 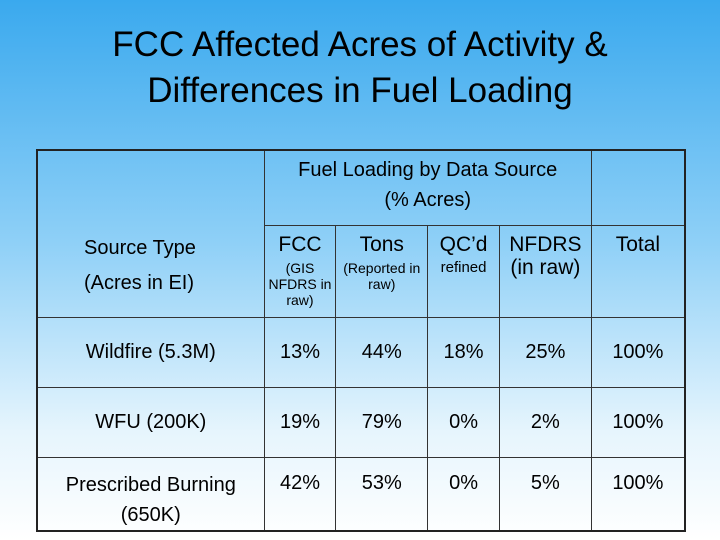 What do you see at coordinates (139, 283) in the screenshot?
I see `source-type-sublabel: (Acres in EI)` at bounding box center [139, 283].